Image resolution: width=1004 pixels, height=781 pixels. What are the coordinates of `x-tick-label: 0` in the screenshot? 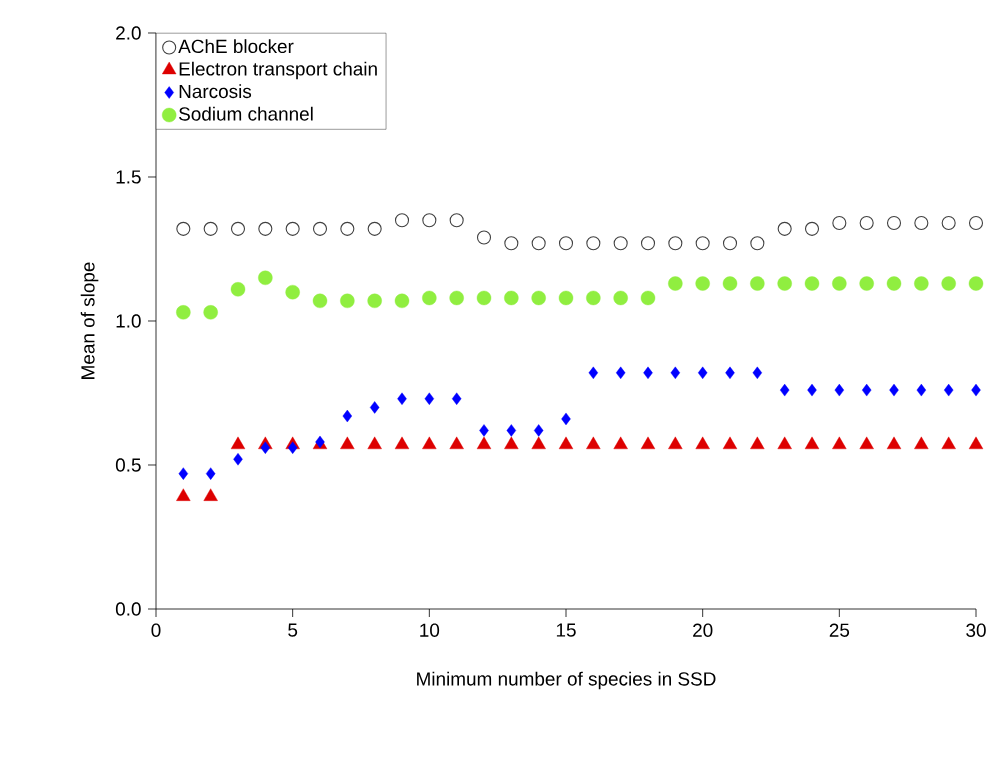 It's located at (156, 630).